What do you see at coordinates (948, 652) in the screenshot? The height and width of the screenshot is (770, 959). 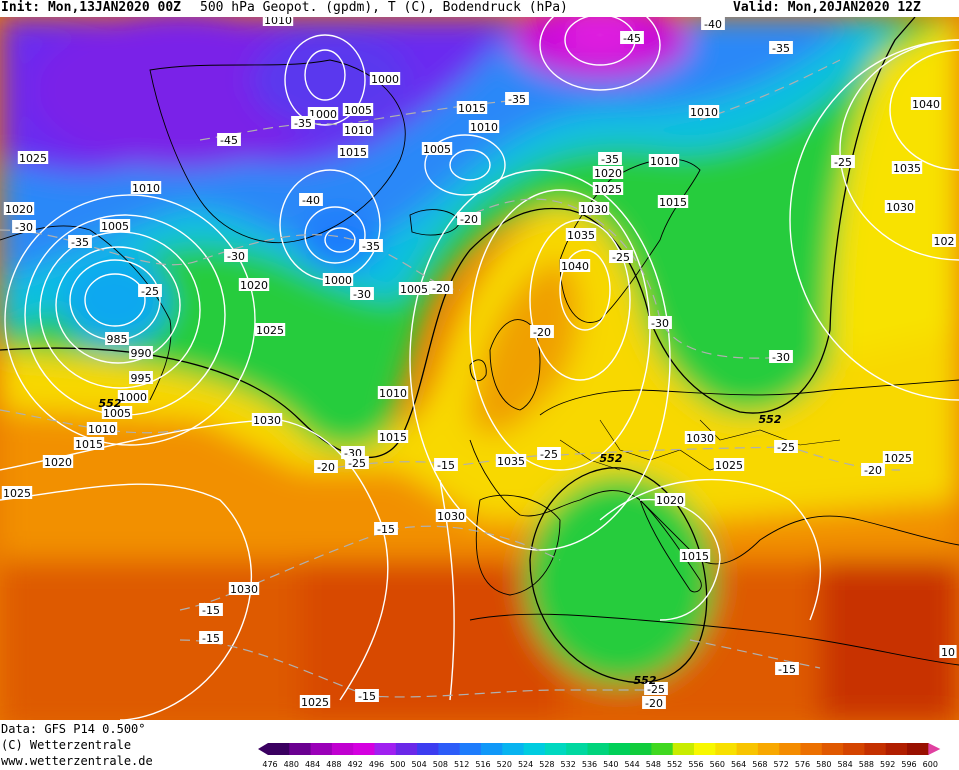 I see `svg-text: 10` at bounding box center [948, 652].